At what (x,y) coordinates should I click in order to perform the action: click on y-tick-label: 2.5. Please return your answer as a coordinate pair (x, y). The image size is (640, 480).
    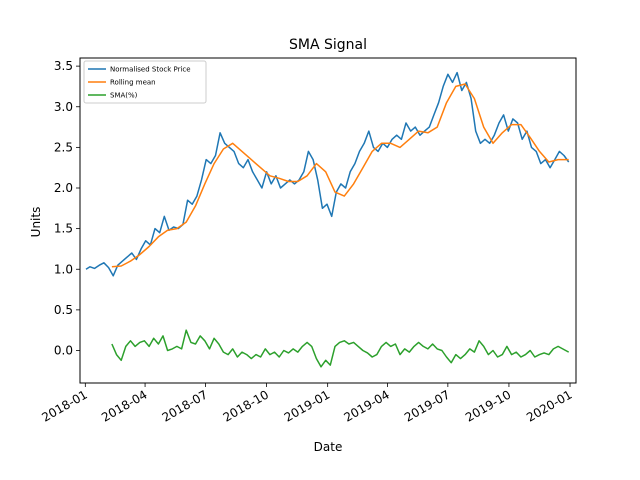
    Looking at the image, I should click on (63, 147).